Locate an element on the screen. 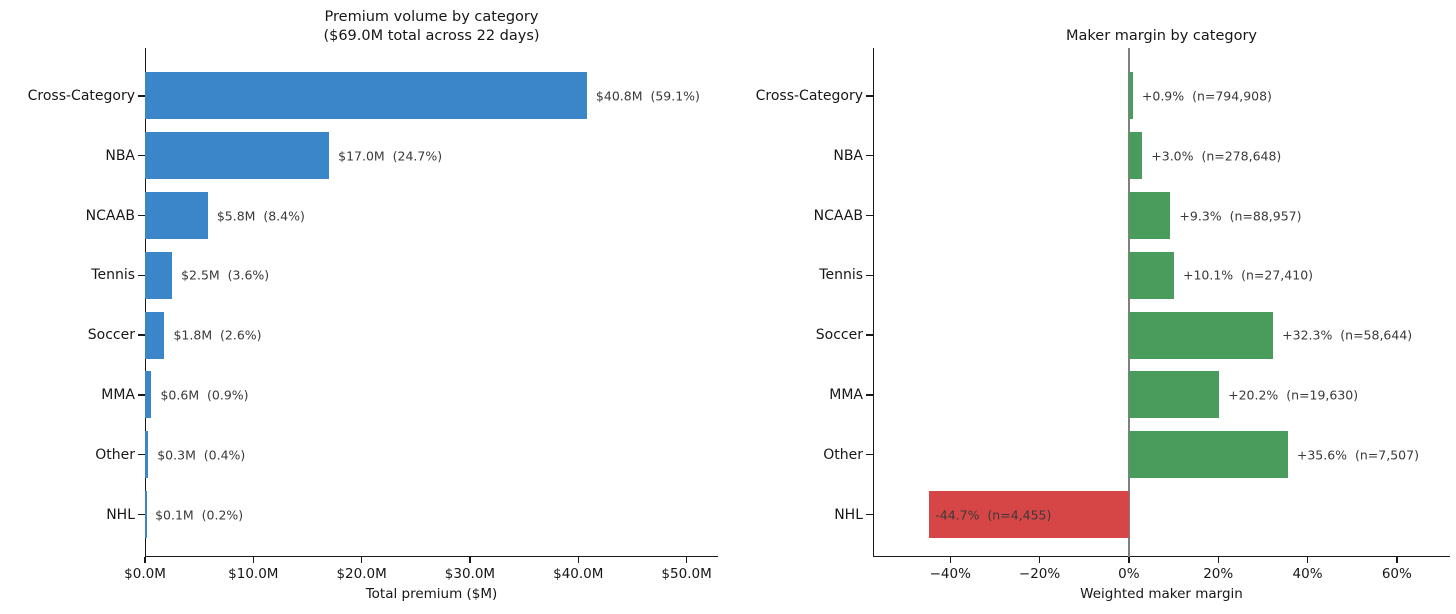 The width and height of the screenshot is (1456, 614). x-tick-label: $30.0M is located at coordinates (470, 574).